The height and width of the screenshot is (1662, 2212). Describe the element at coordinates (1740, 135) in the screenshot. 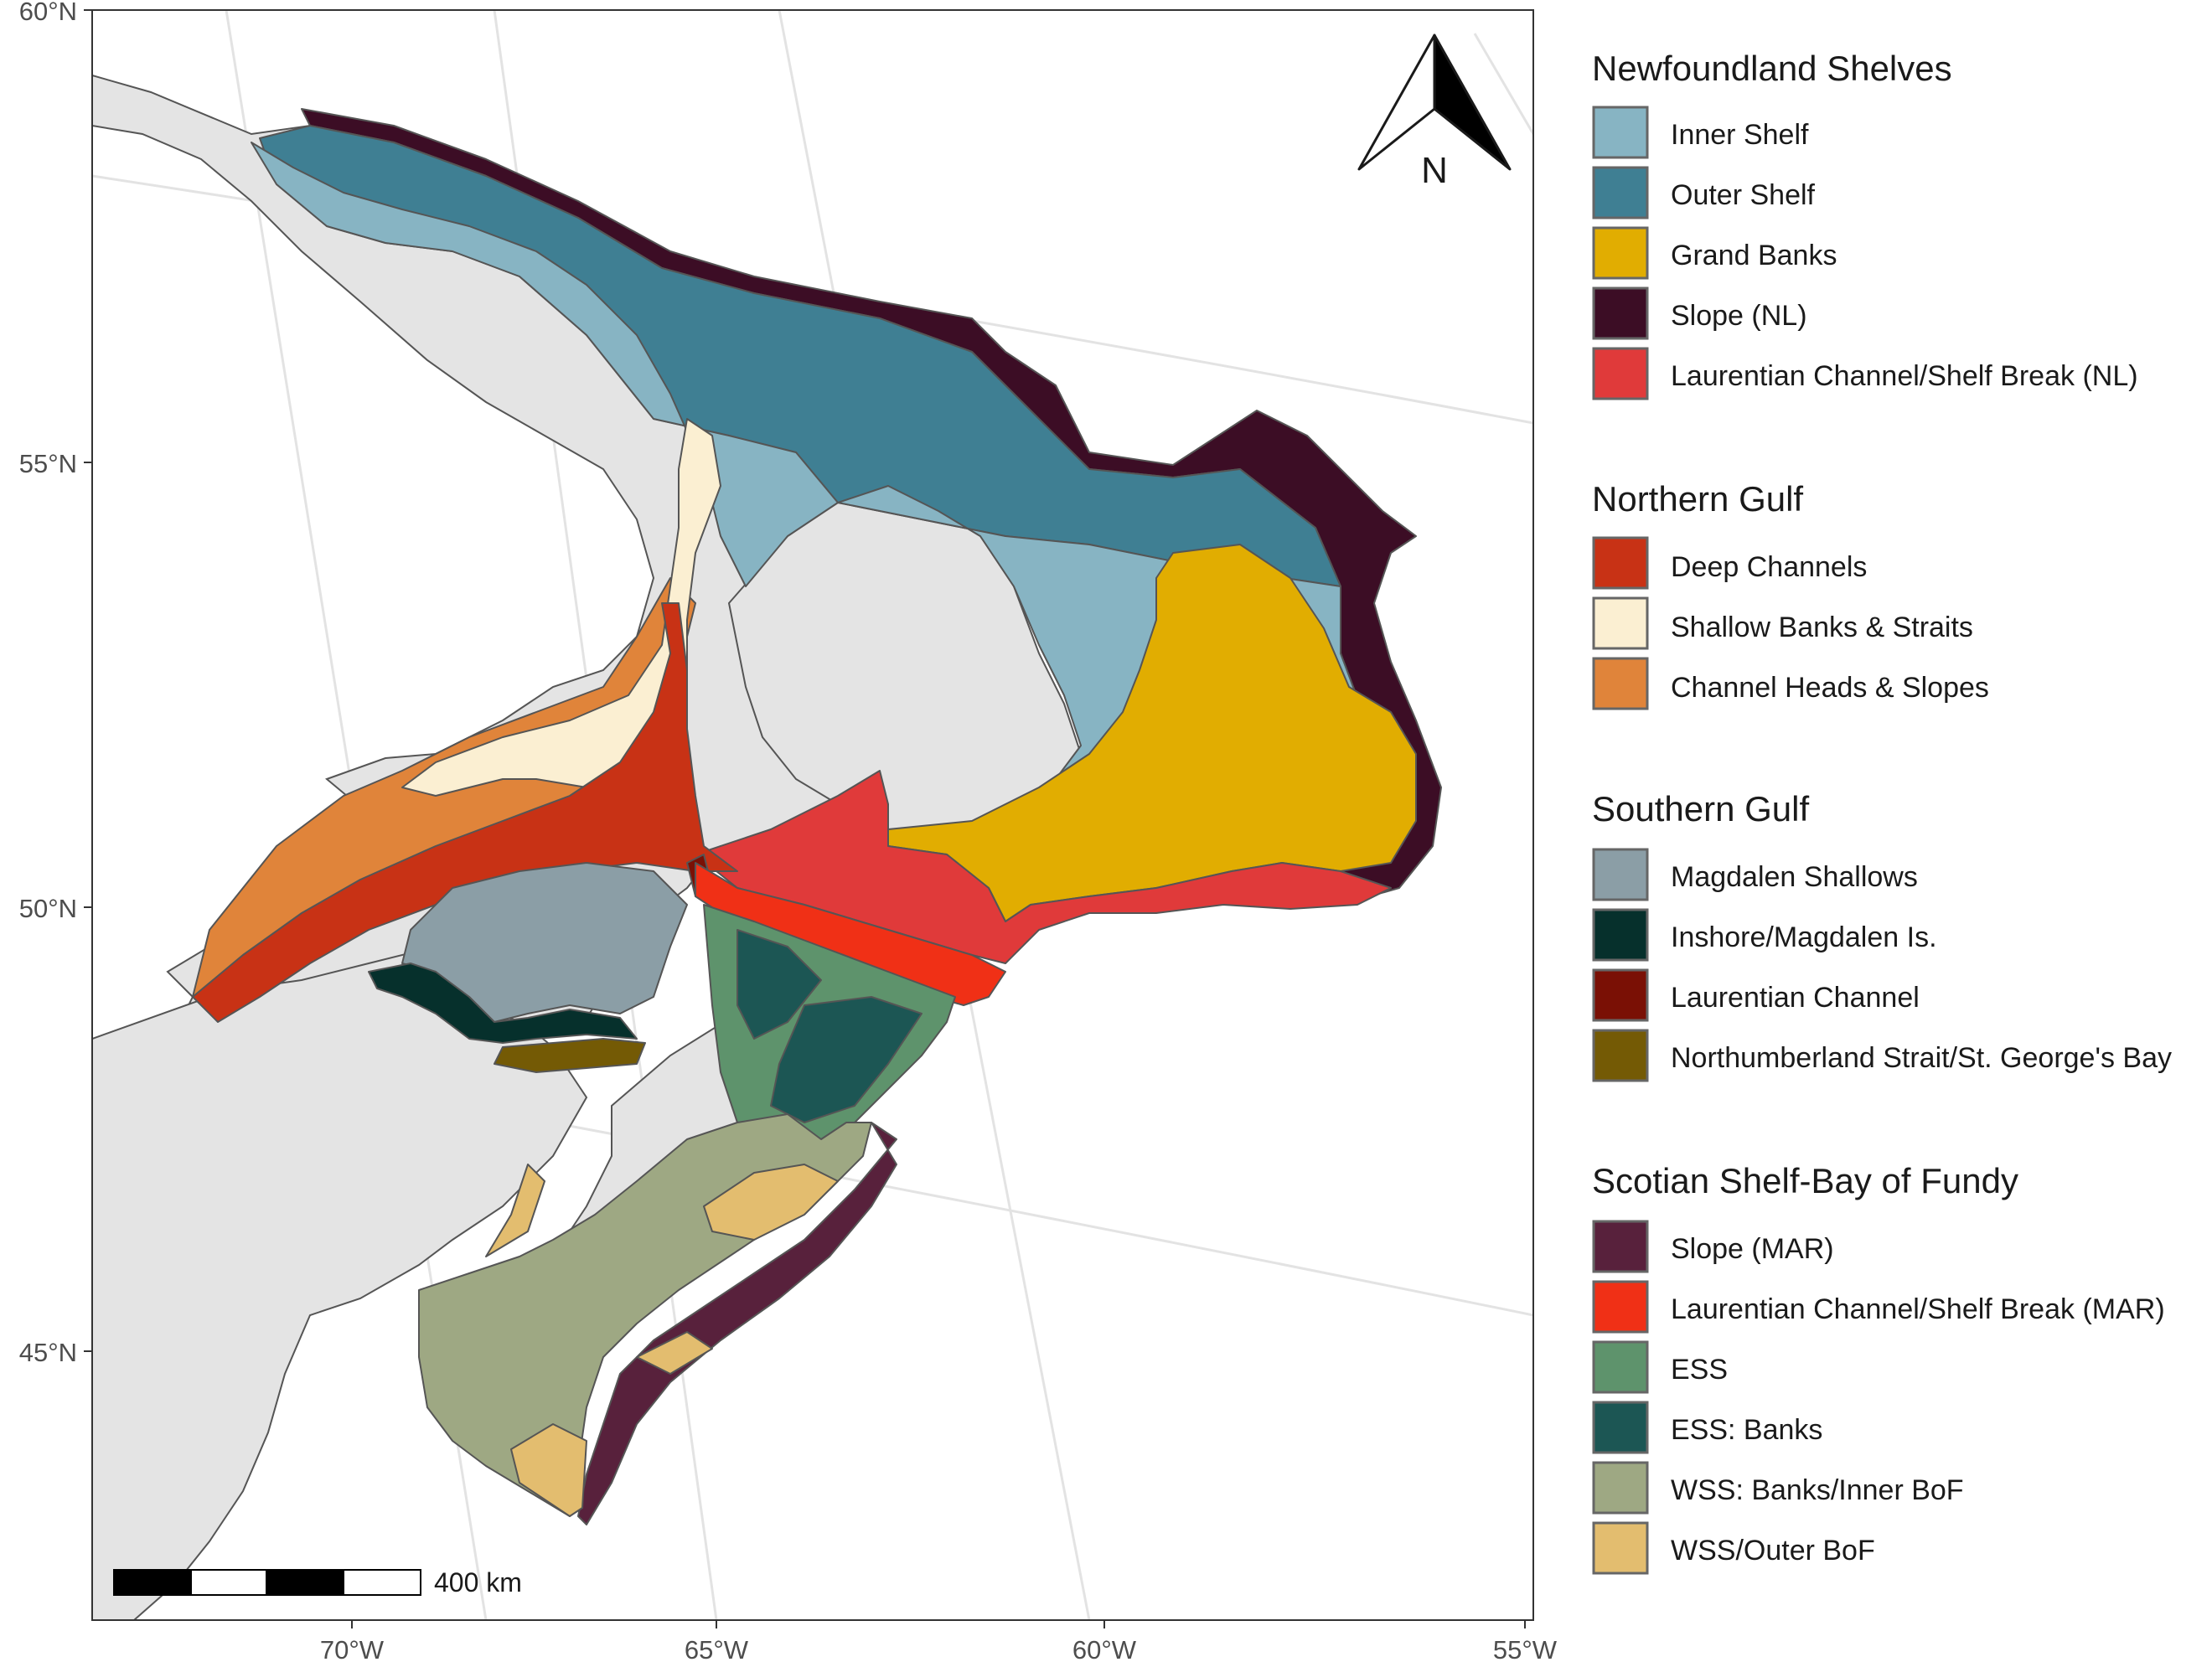

I see `legend-label-inner-shelf: Inner Shelf` at that location.